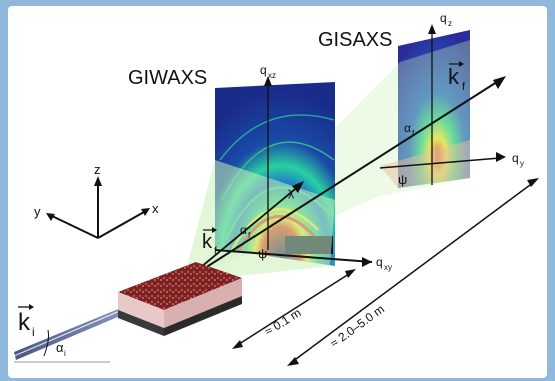 This screenshot has width=555, height=381. What do you see at coordinates (98, 207) in the screenshot?
I see `coordinate-axes` at bounding box center [98, 207].